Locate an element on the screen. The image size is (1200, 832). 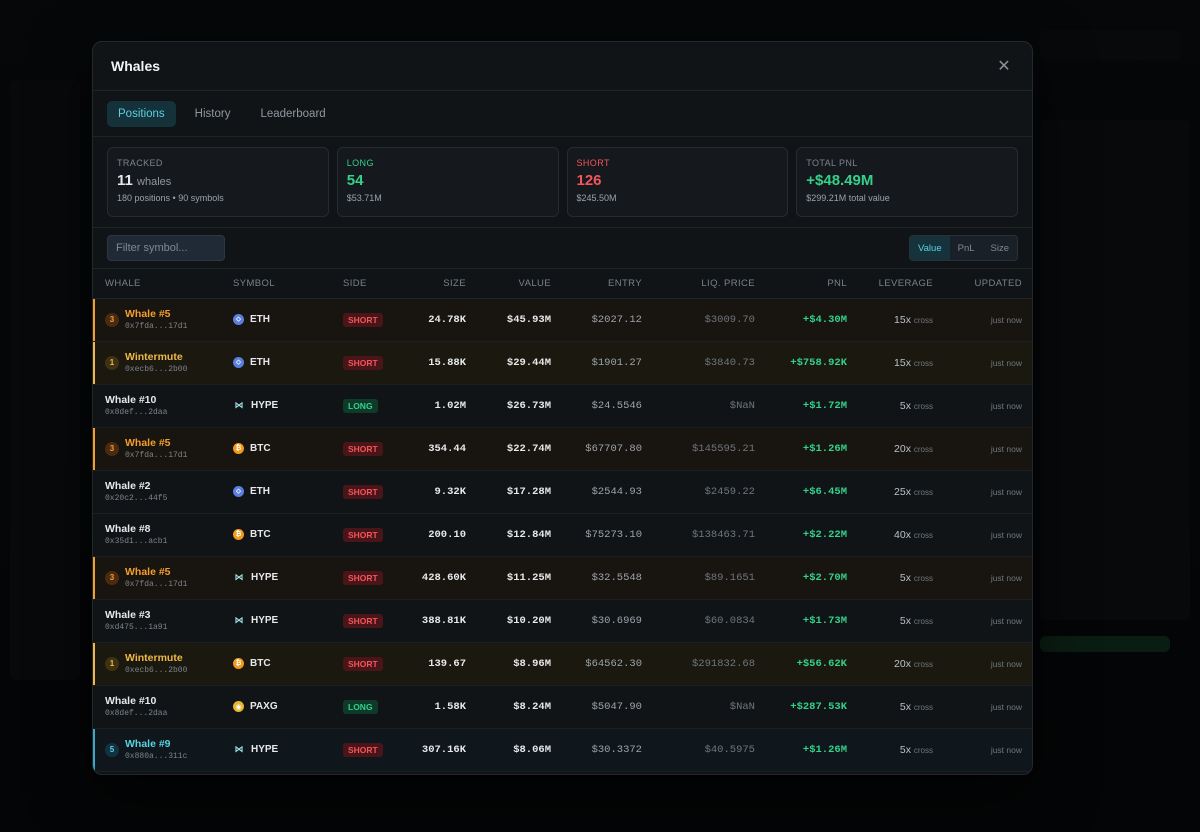
leverage-cell: 40x cross is located at coordinates (902, 535).